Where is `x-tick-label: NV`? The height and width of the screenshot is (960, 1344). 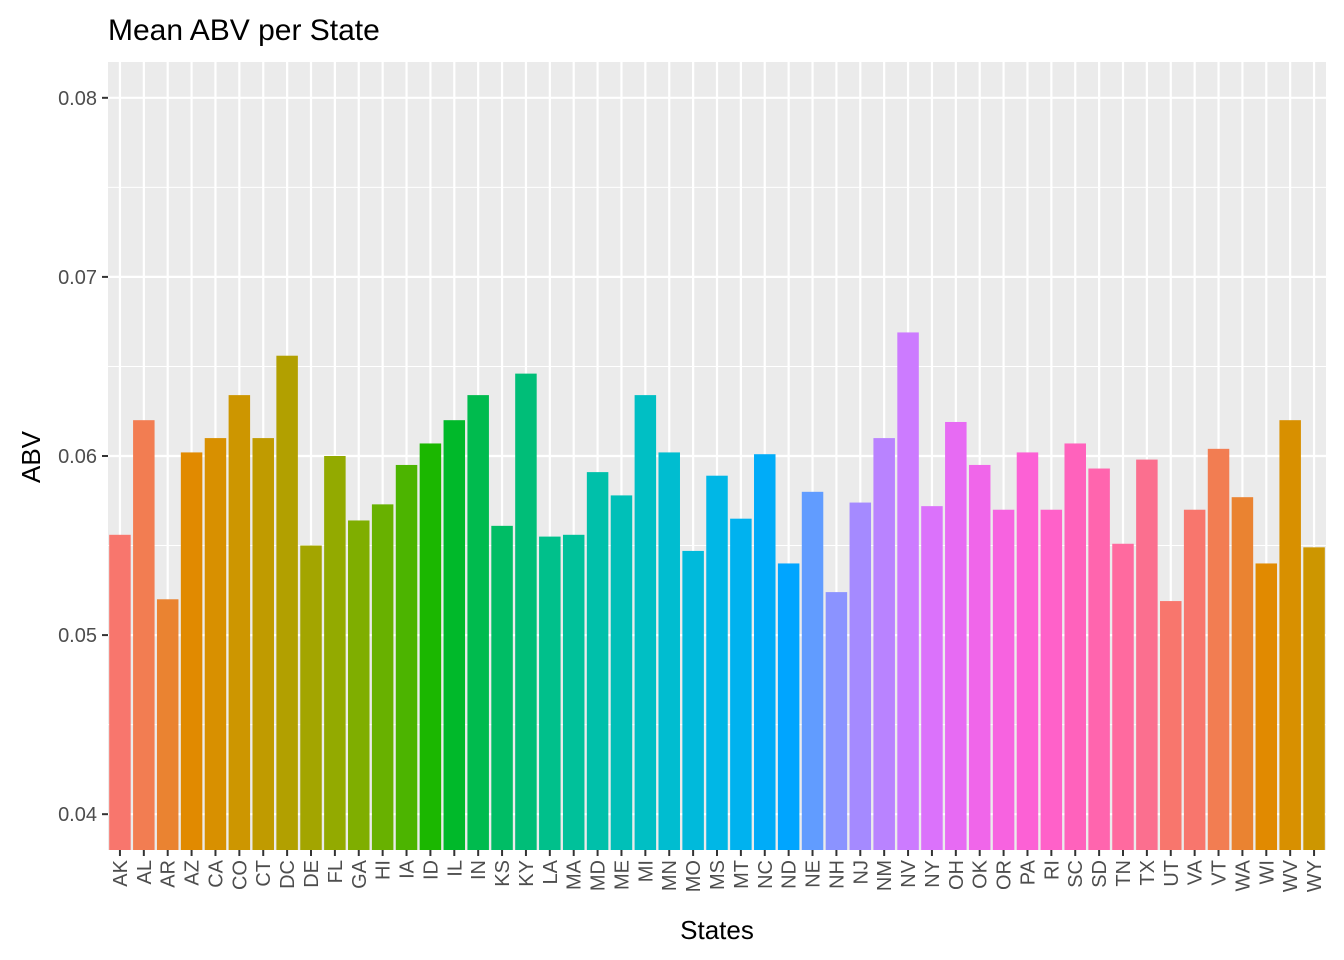 x-tick-label: NV is located at coordinates (909, 873).